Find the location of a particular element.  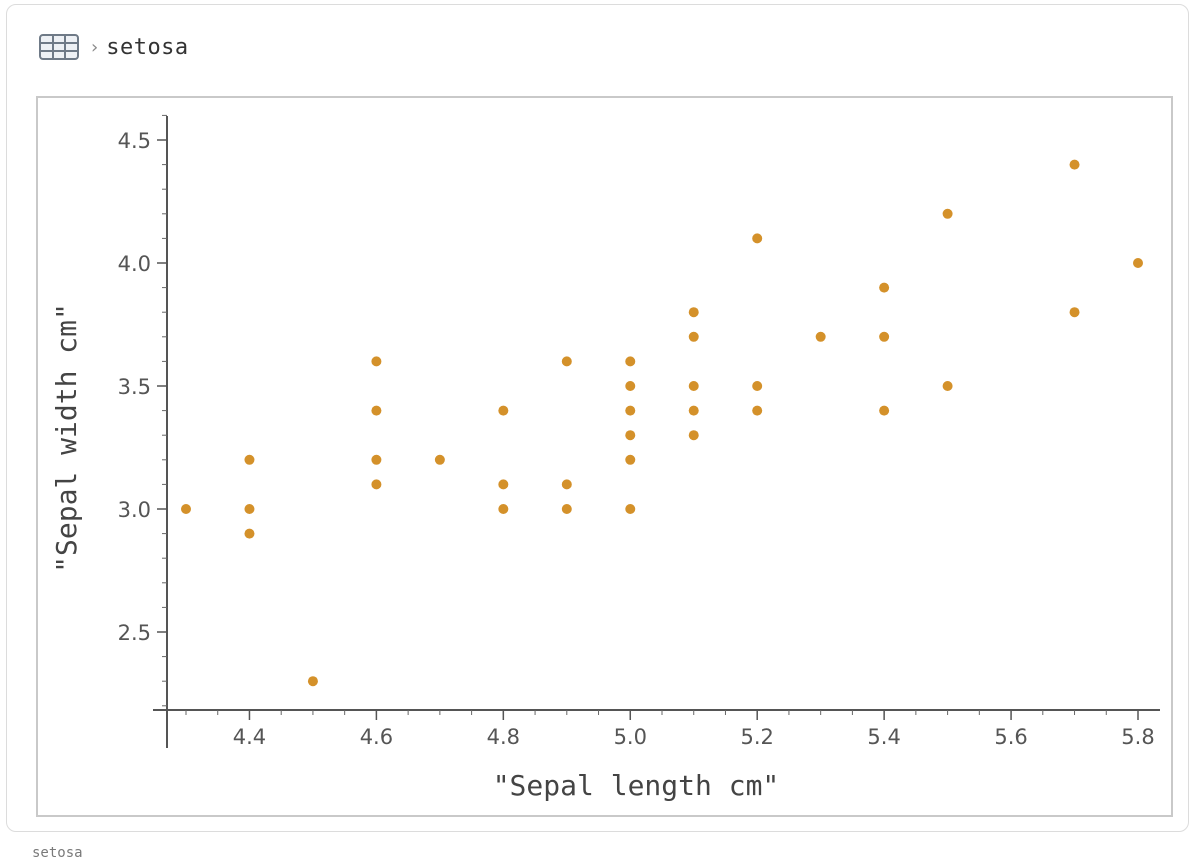

y-tick-label: 3.0 is located at coordinates (134, 510).